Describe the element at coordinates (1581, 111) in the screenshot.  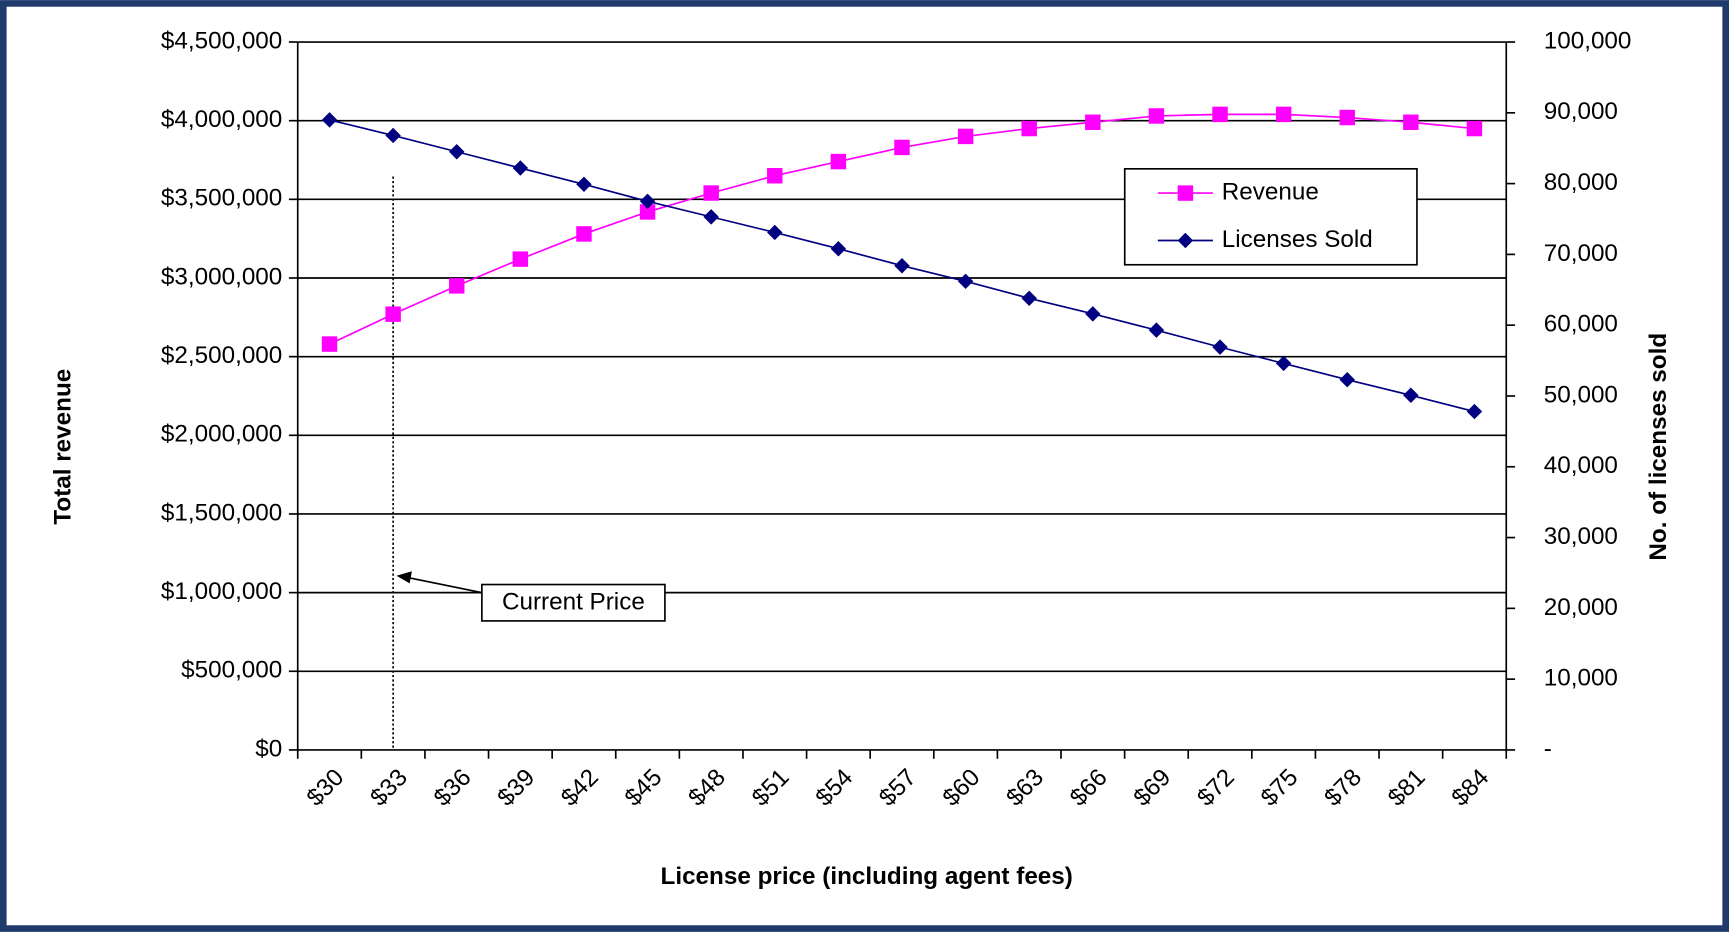
I see `y2-tick-label: 90,000` at that location.